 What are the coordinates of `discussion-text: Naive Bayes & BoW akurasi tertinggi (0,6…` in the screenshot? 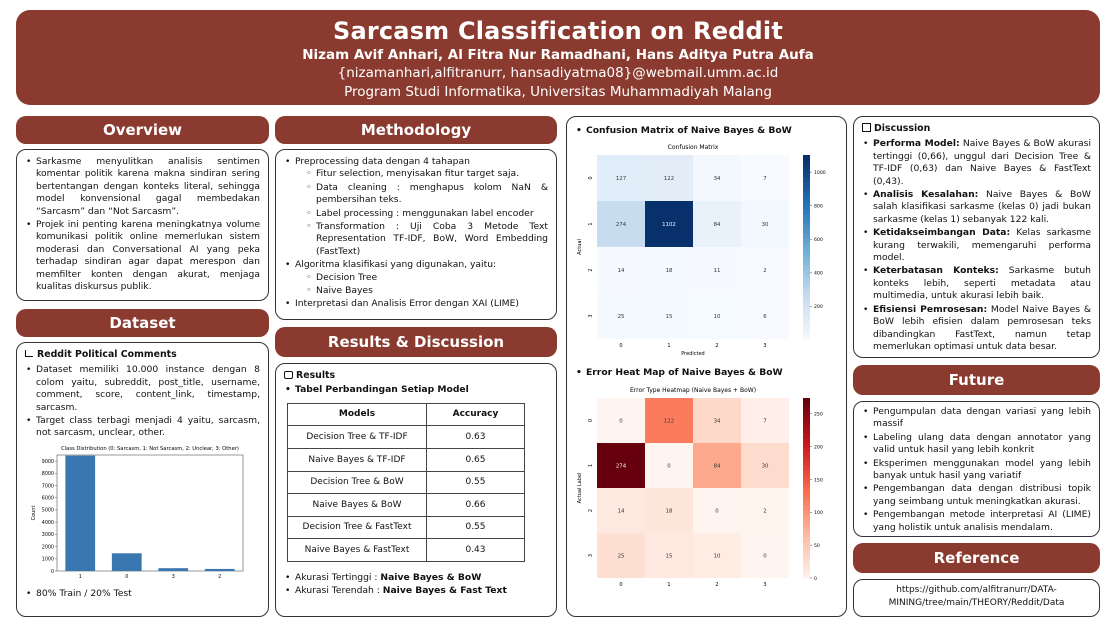 It's located at (982, 162).